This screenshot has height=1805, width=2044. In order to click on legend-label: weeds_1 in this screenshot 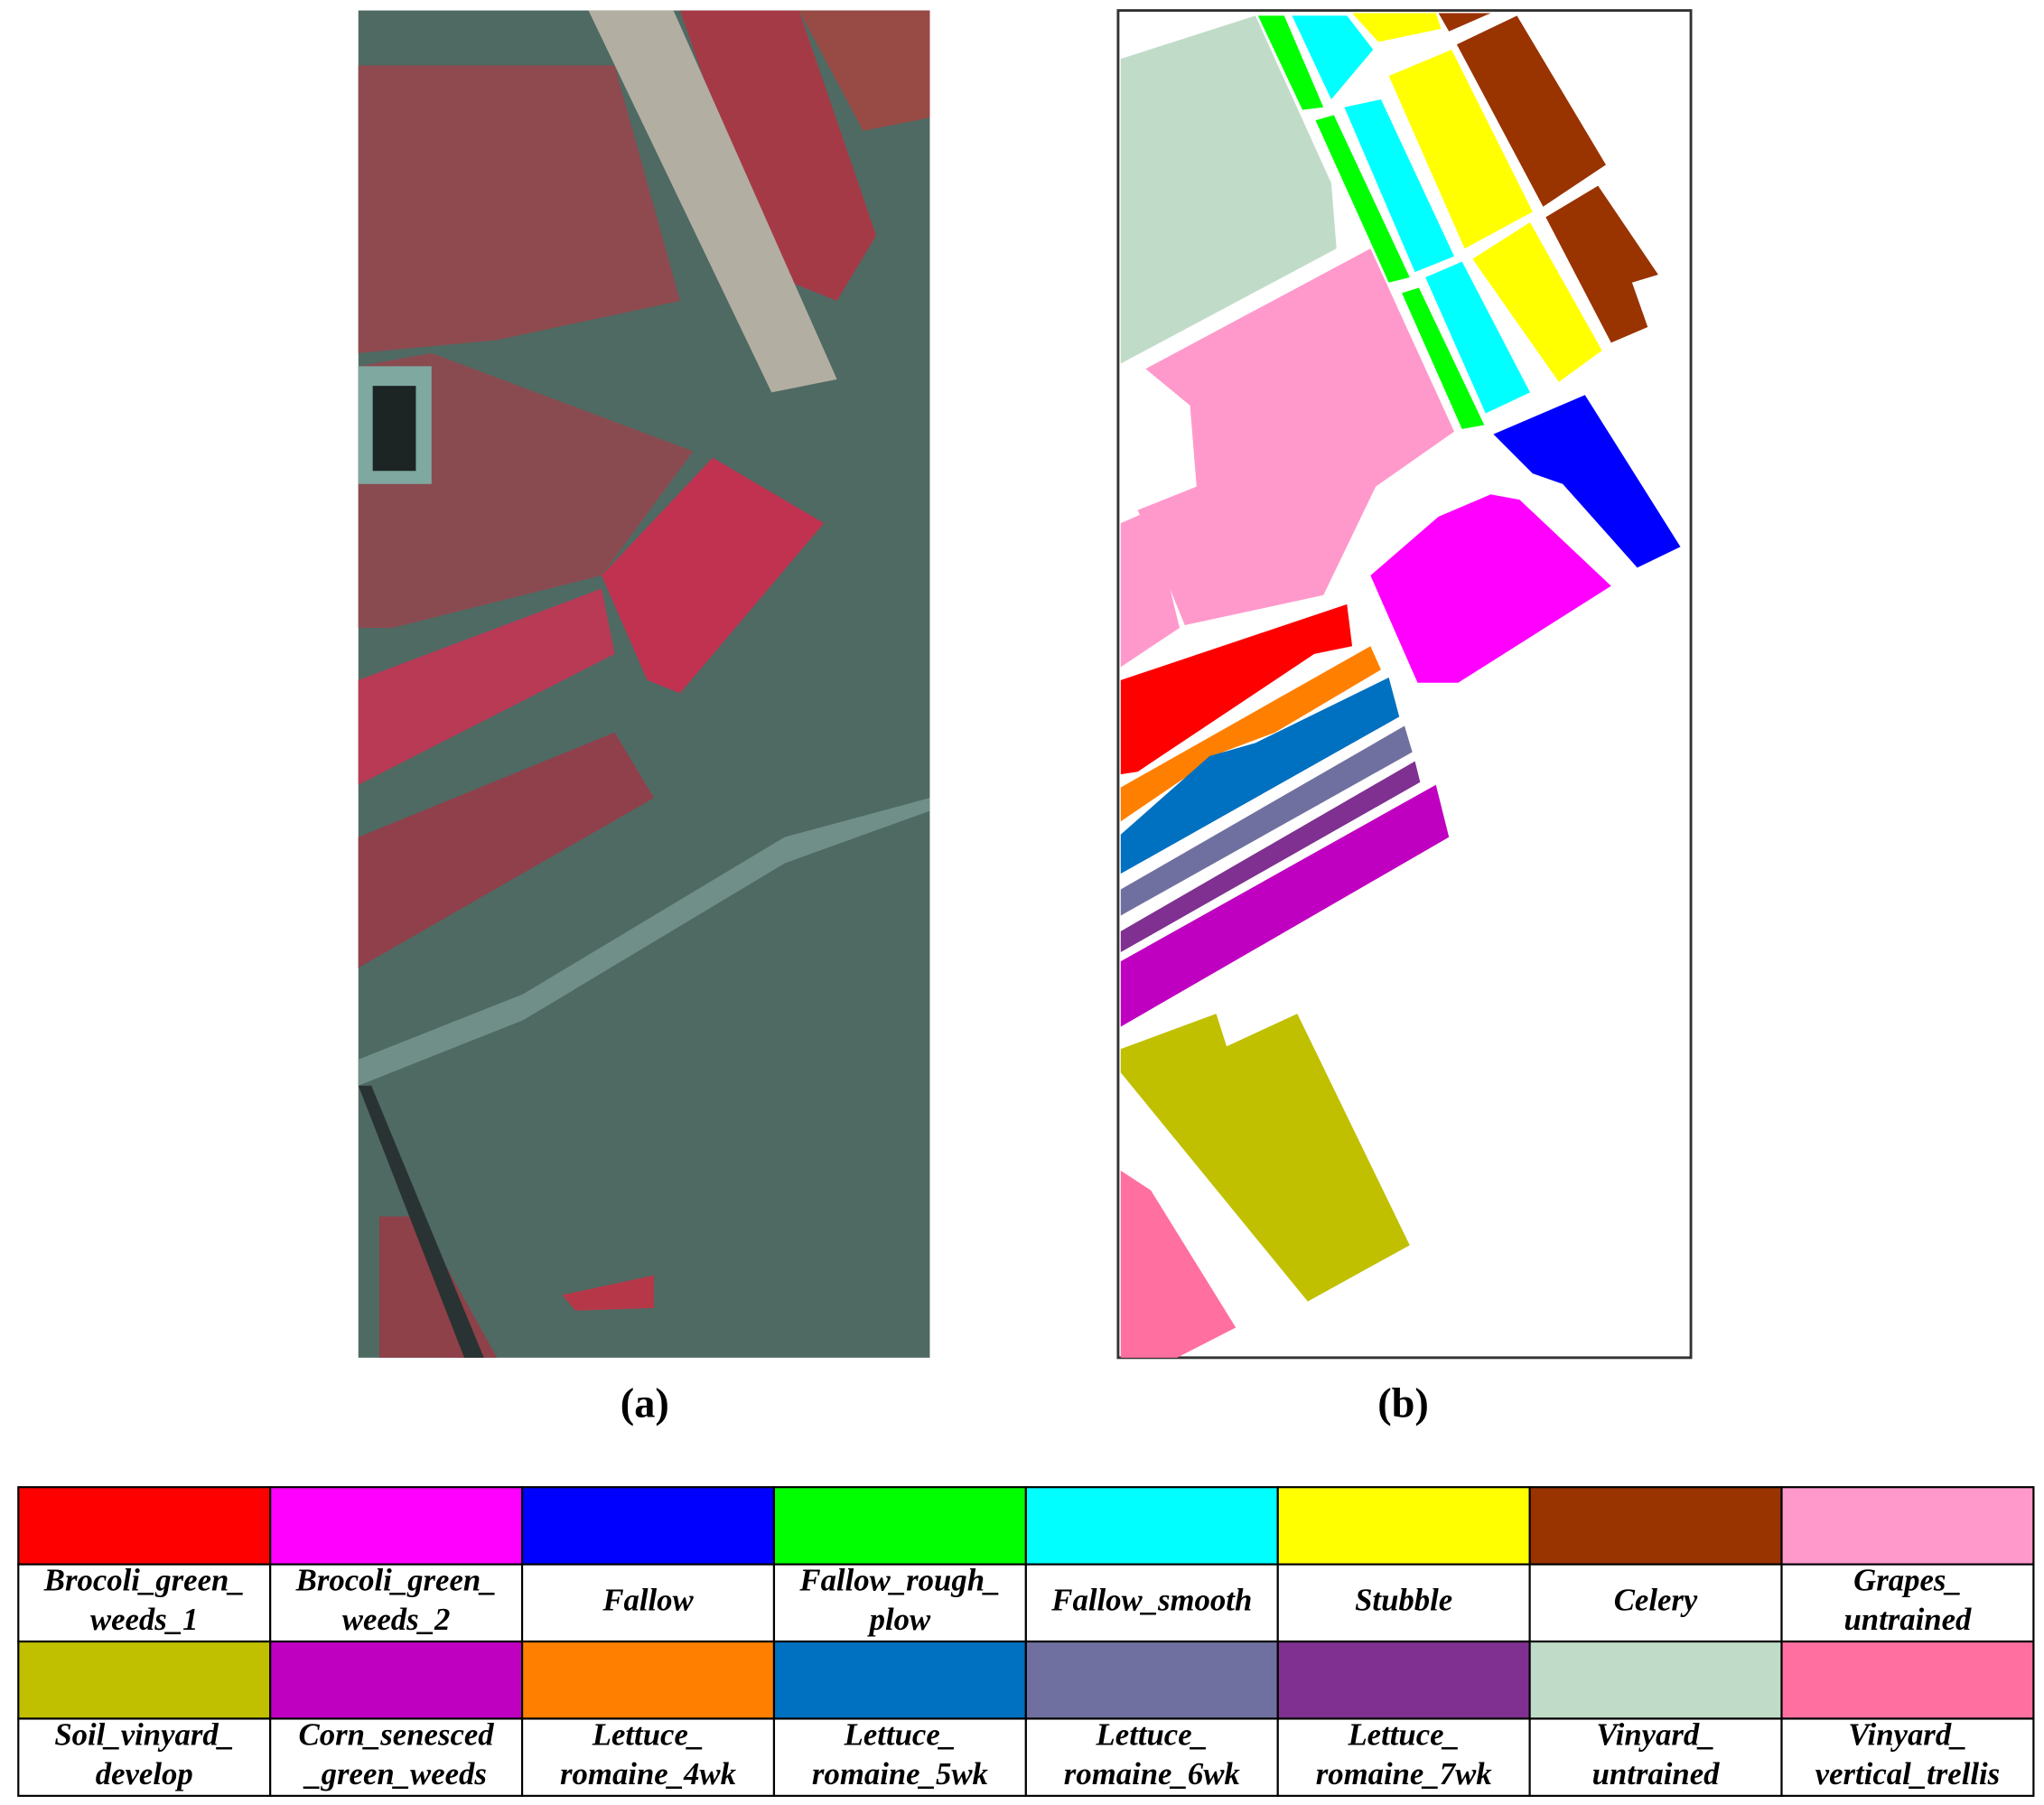, I will do `click(144, 1619)`.